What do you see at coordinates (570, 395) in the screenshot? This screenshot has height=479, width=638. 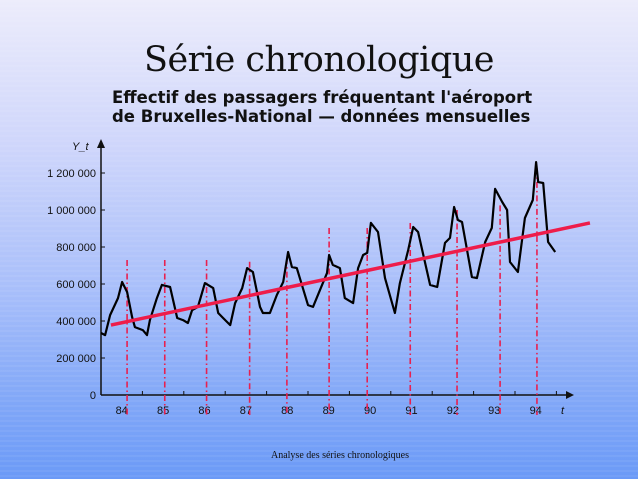 I see `x-axis-arrow` at bounding box center [570, 395].